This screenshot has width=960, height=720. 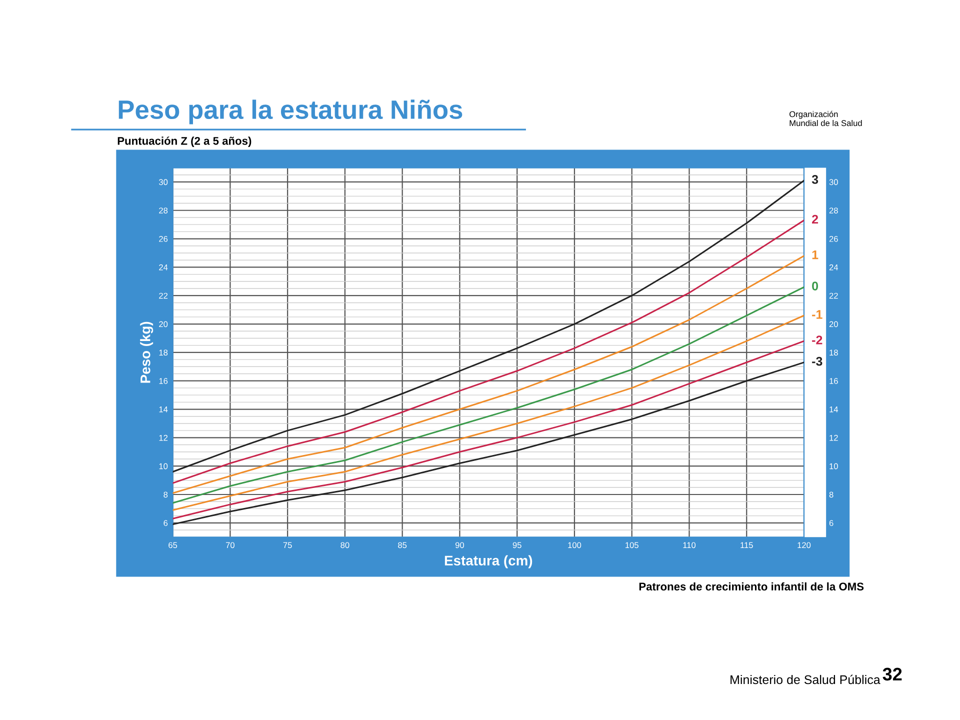 What do you see at coordinates (488, 561) in the screenshot?
I see `x-axis-title: Estatura (cm)` at bounding box center [488, 561].